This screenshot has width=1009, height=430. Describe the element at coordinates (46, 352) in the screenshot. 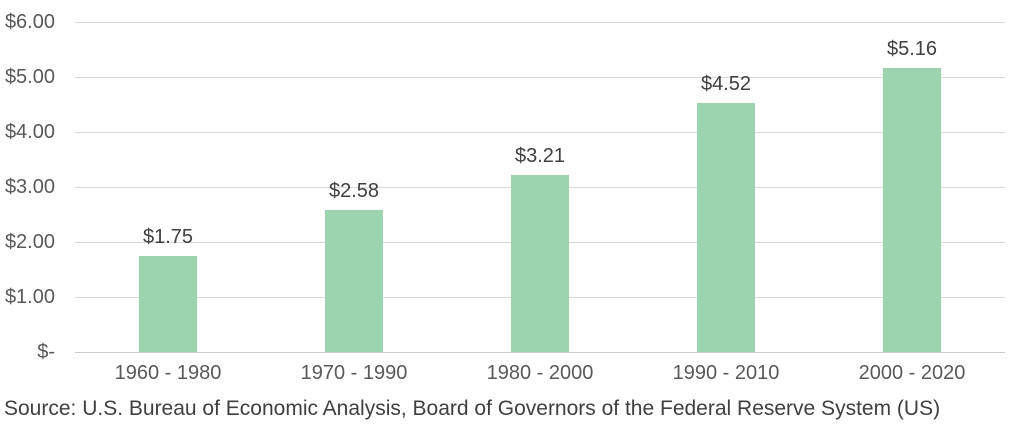

I see `y-tick-label: $-` at that location.